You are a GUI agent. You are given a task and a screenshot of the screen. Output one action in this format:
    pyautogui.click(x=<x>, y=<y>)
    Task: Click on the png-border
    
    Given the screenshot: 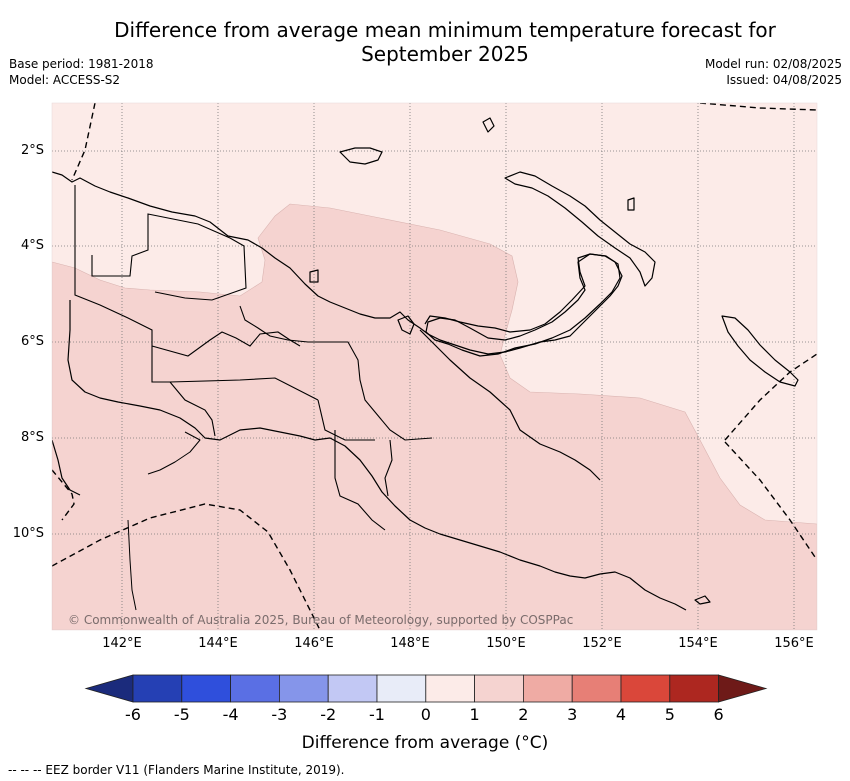 What is the action you would take?
    pyautogui.click(x=336, y=373)
    